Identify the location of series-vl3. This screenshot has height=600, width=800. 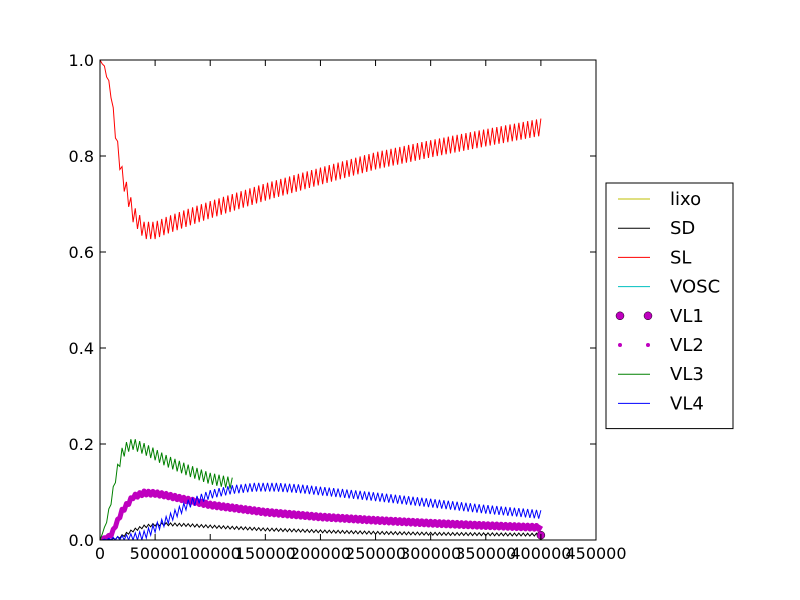
(166, 489).